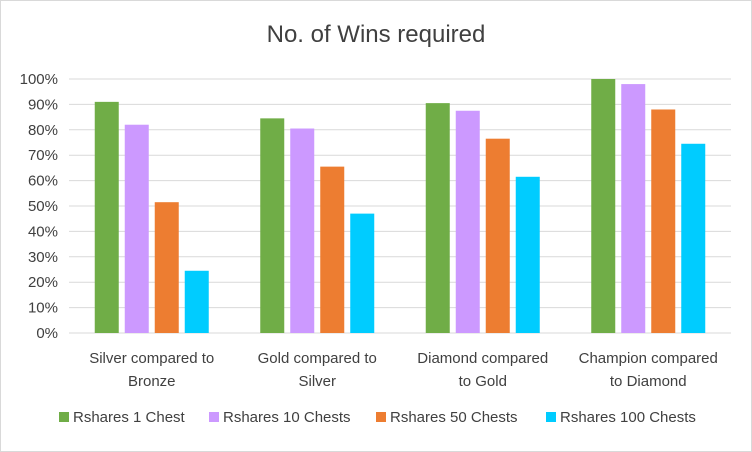 The image size is (752, 452). I want to click on x-tick-label: Bronze, so click(152, 381).